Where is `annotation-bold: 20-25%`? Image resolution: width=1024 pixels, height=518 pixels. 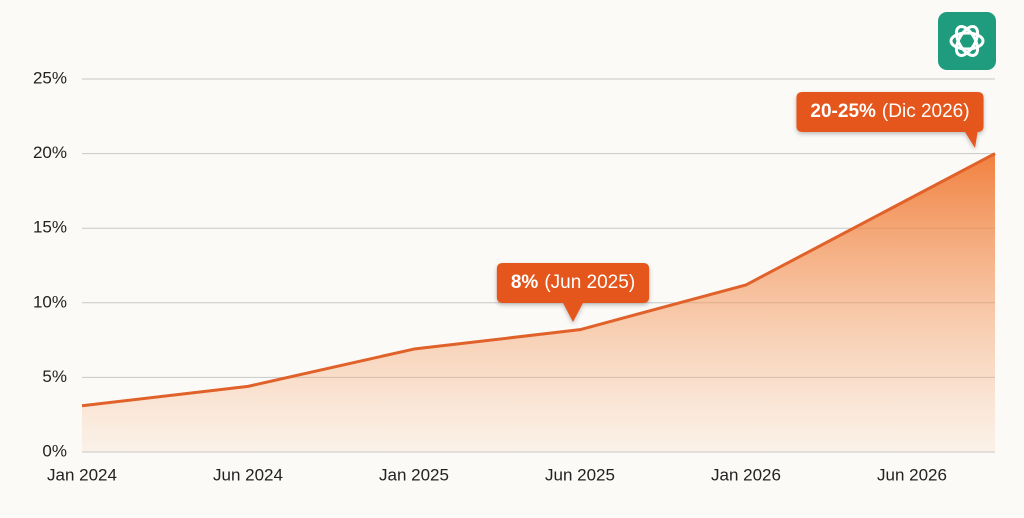 annotation-bold: 20-25% is located at coordinates (843, 111).